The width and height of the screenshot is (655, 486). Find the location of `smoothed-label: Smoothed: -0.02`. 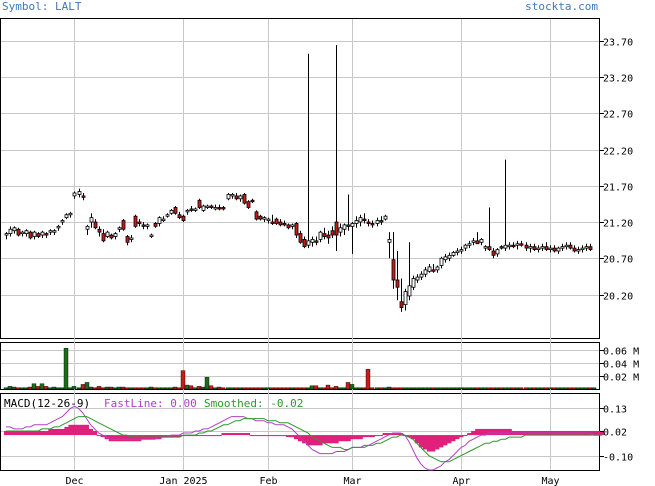

smoothed-label: Smoothed: -0.02 is located at coordinates (253, 403).